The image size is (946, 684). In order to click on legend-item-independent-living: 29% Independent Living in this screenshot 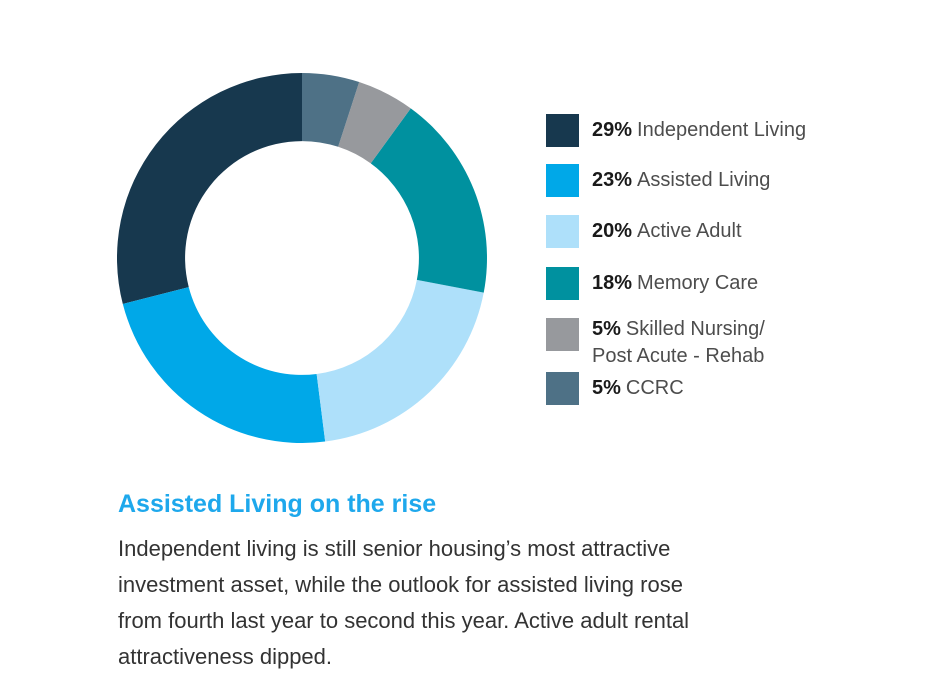, I will do `click(676, 130)`.